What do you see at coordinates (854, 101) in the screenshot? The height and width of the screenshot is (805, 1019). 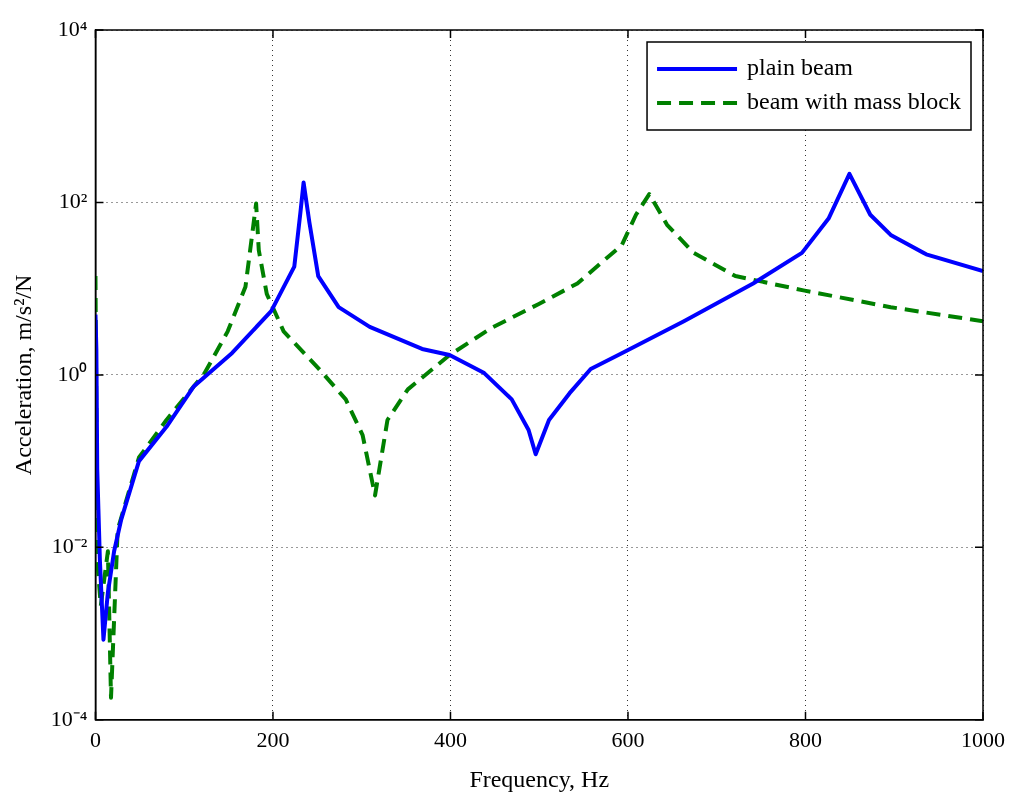 I see `legend-label: beam with mass block` at bounding box center [854, 101].